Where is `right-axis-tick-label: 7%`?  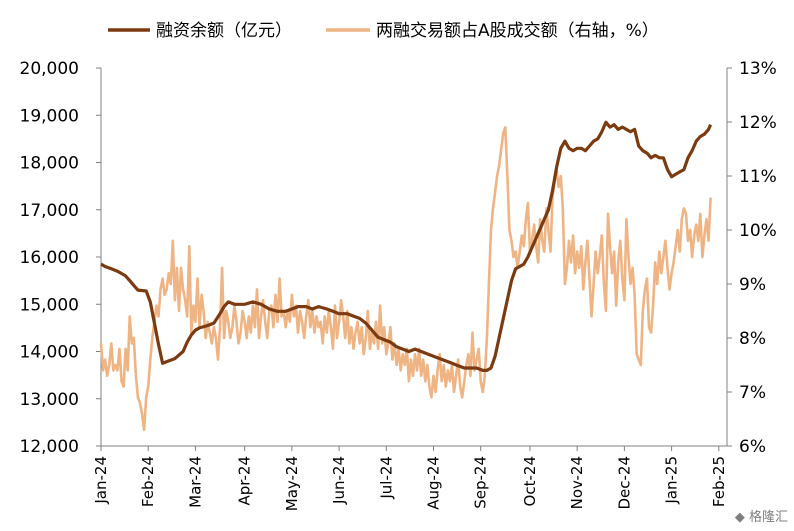 right-axis-tick-label: 7% is located at coordinates (752, 393).